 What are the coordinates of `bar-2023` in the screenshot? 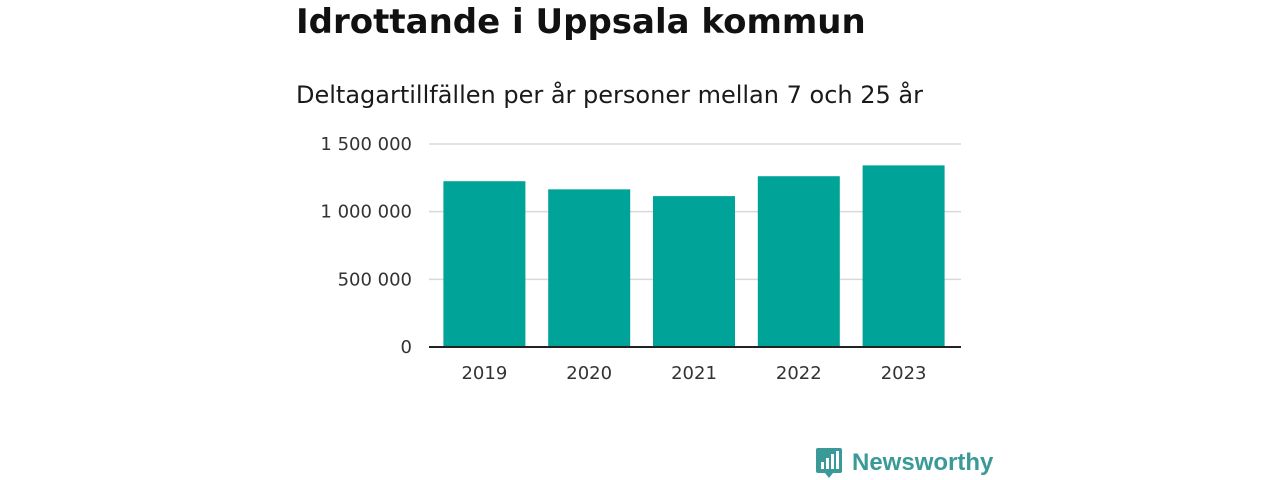 It's located at (903, 256).